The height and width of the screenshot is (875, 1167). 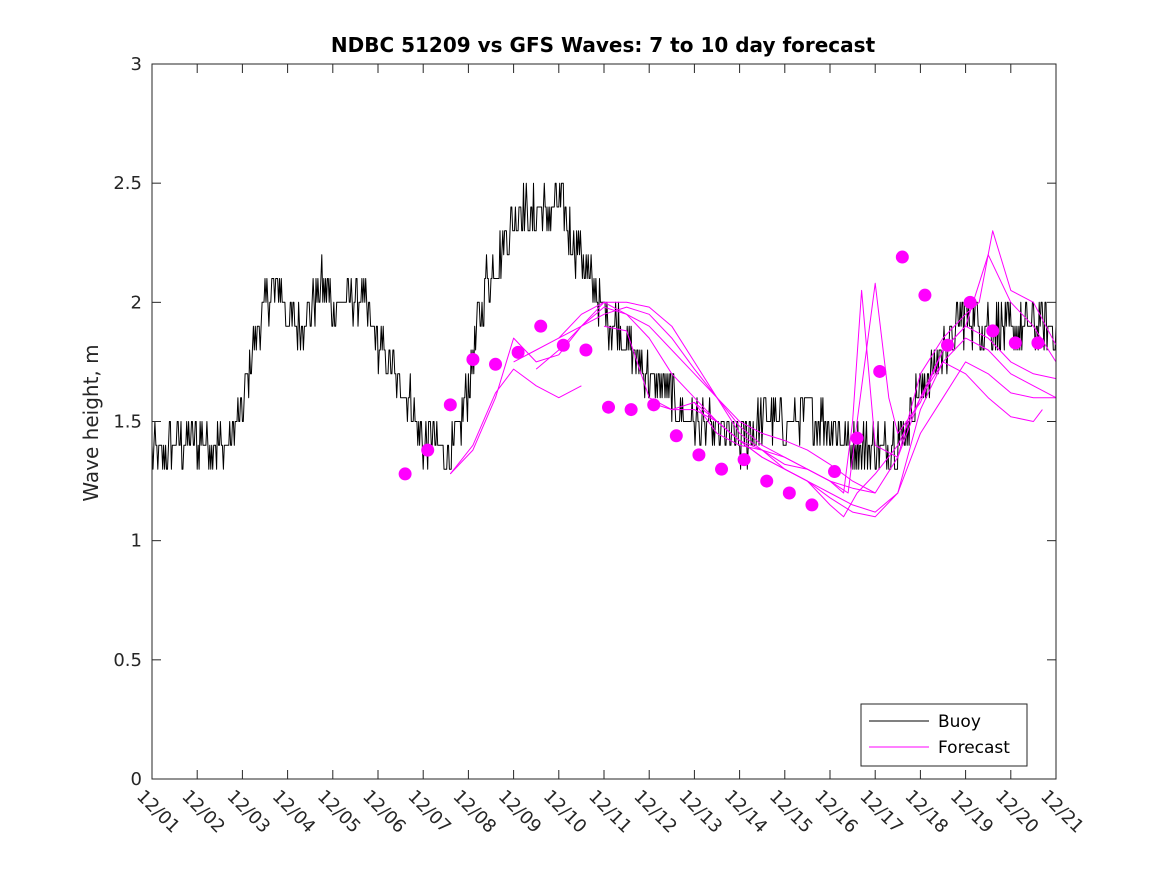 What do you see at coordinates (475, 812) in the screenshot?
I see `x-tick-label: 12/08` at bounding box center [475, 812].